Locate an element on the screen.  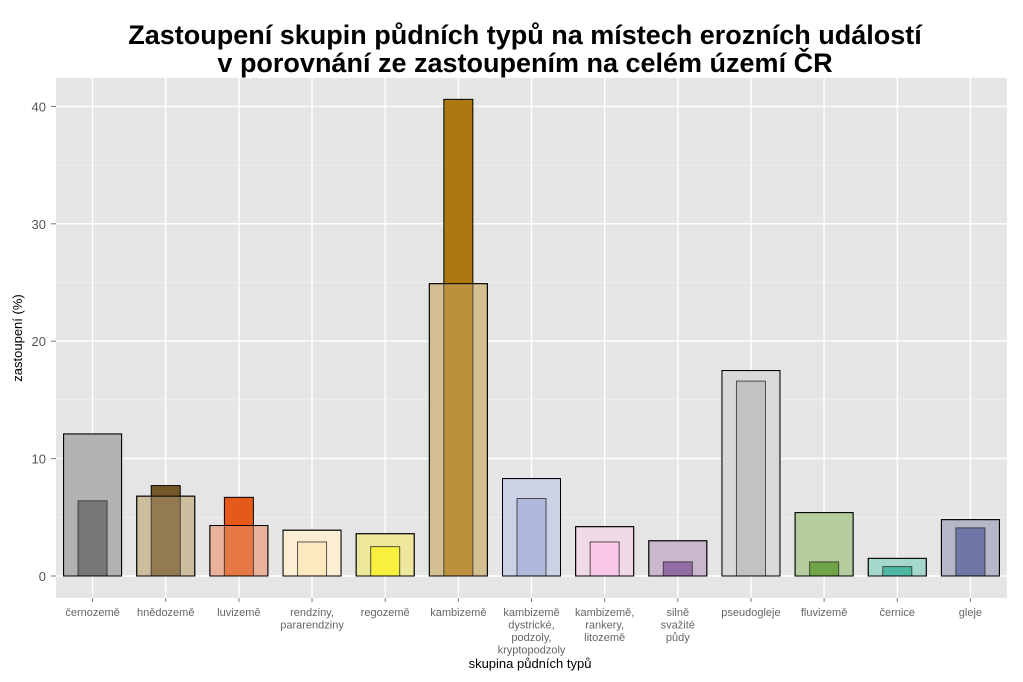
y-tick-label: 10 is located at coordinates (39, 459).